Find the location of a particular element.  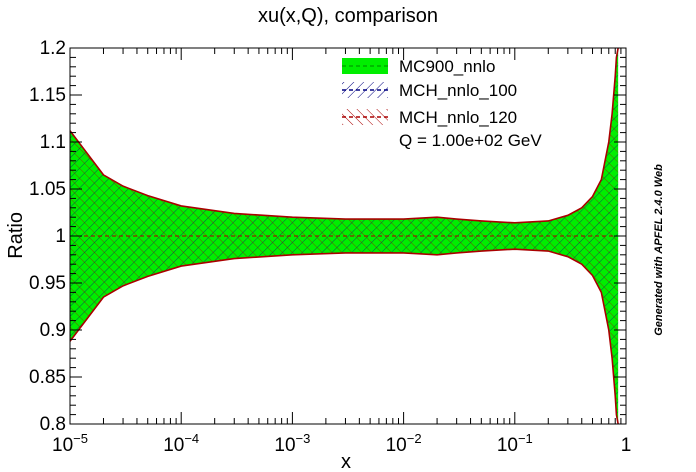

y-tick-label: 0.85 is located at coordinates (47, 377).